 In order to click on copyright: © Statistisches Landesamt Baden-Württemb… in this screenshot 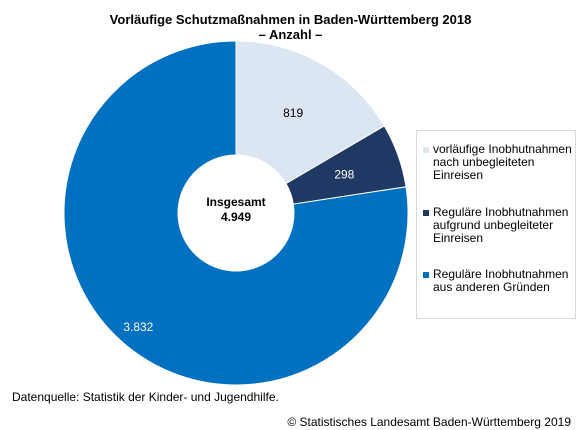, I will do `click(429, 422)`.